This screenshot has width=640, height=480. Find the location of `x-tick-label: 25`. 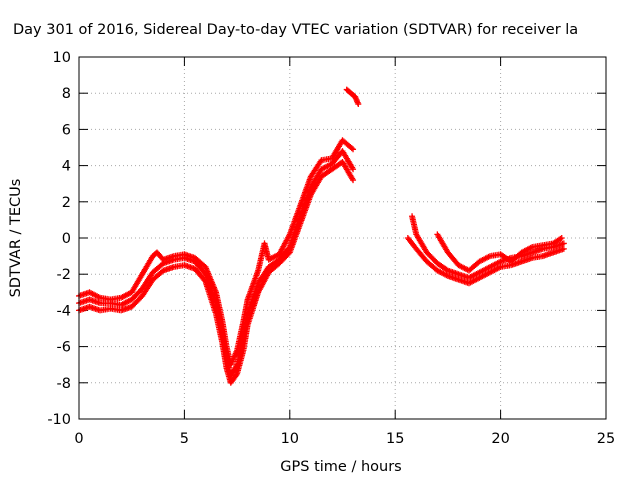

x-tick-label: 25 is located at coordinates (606, 439).